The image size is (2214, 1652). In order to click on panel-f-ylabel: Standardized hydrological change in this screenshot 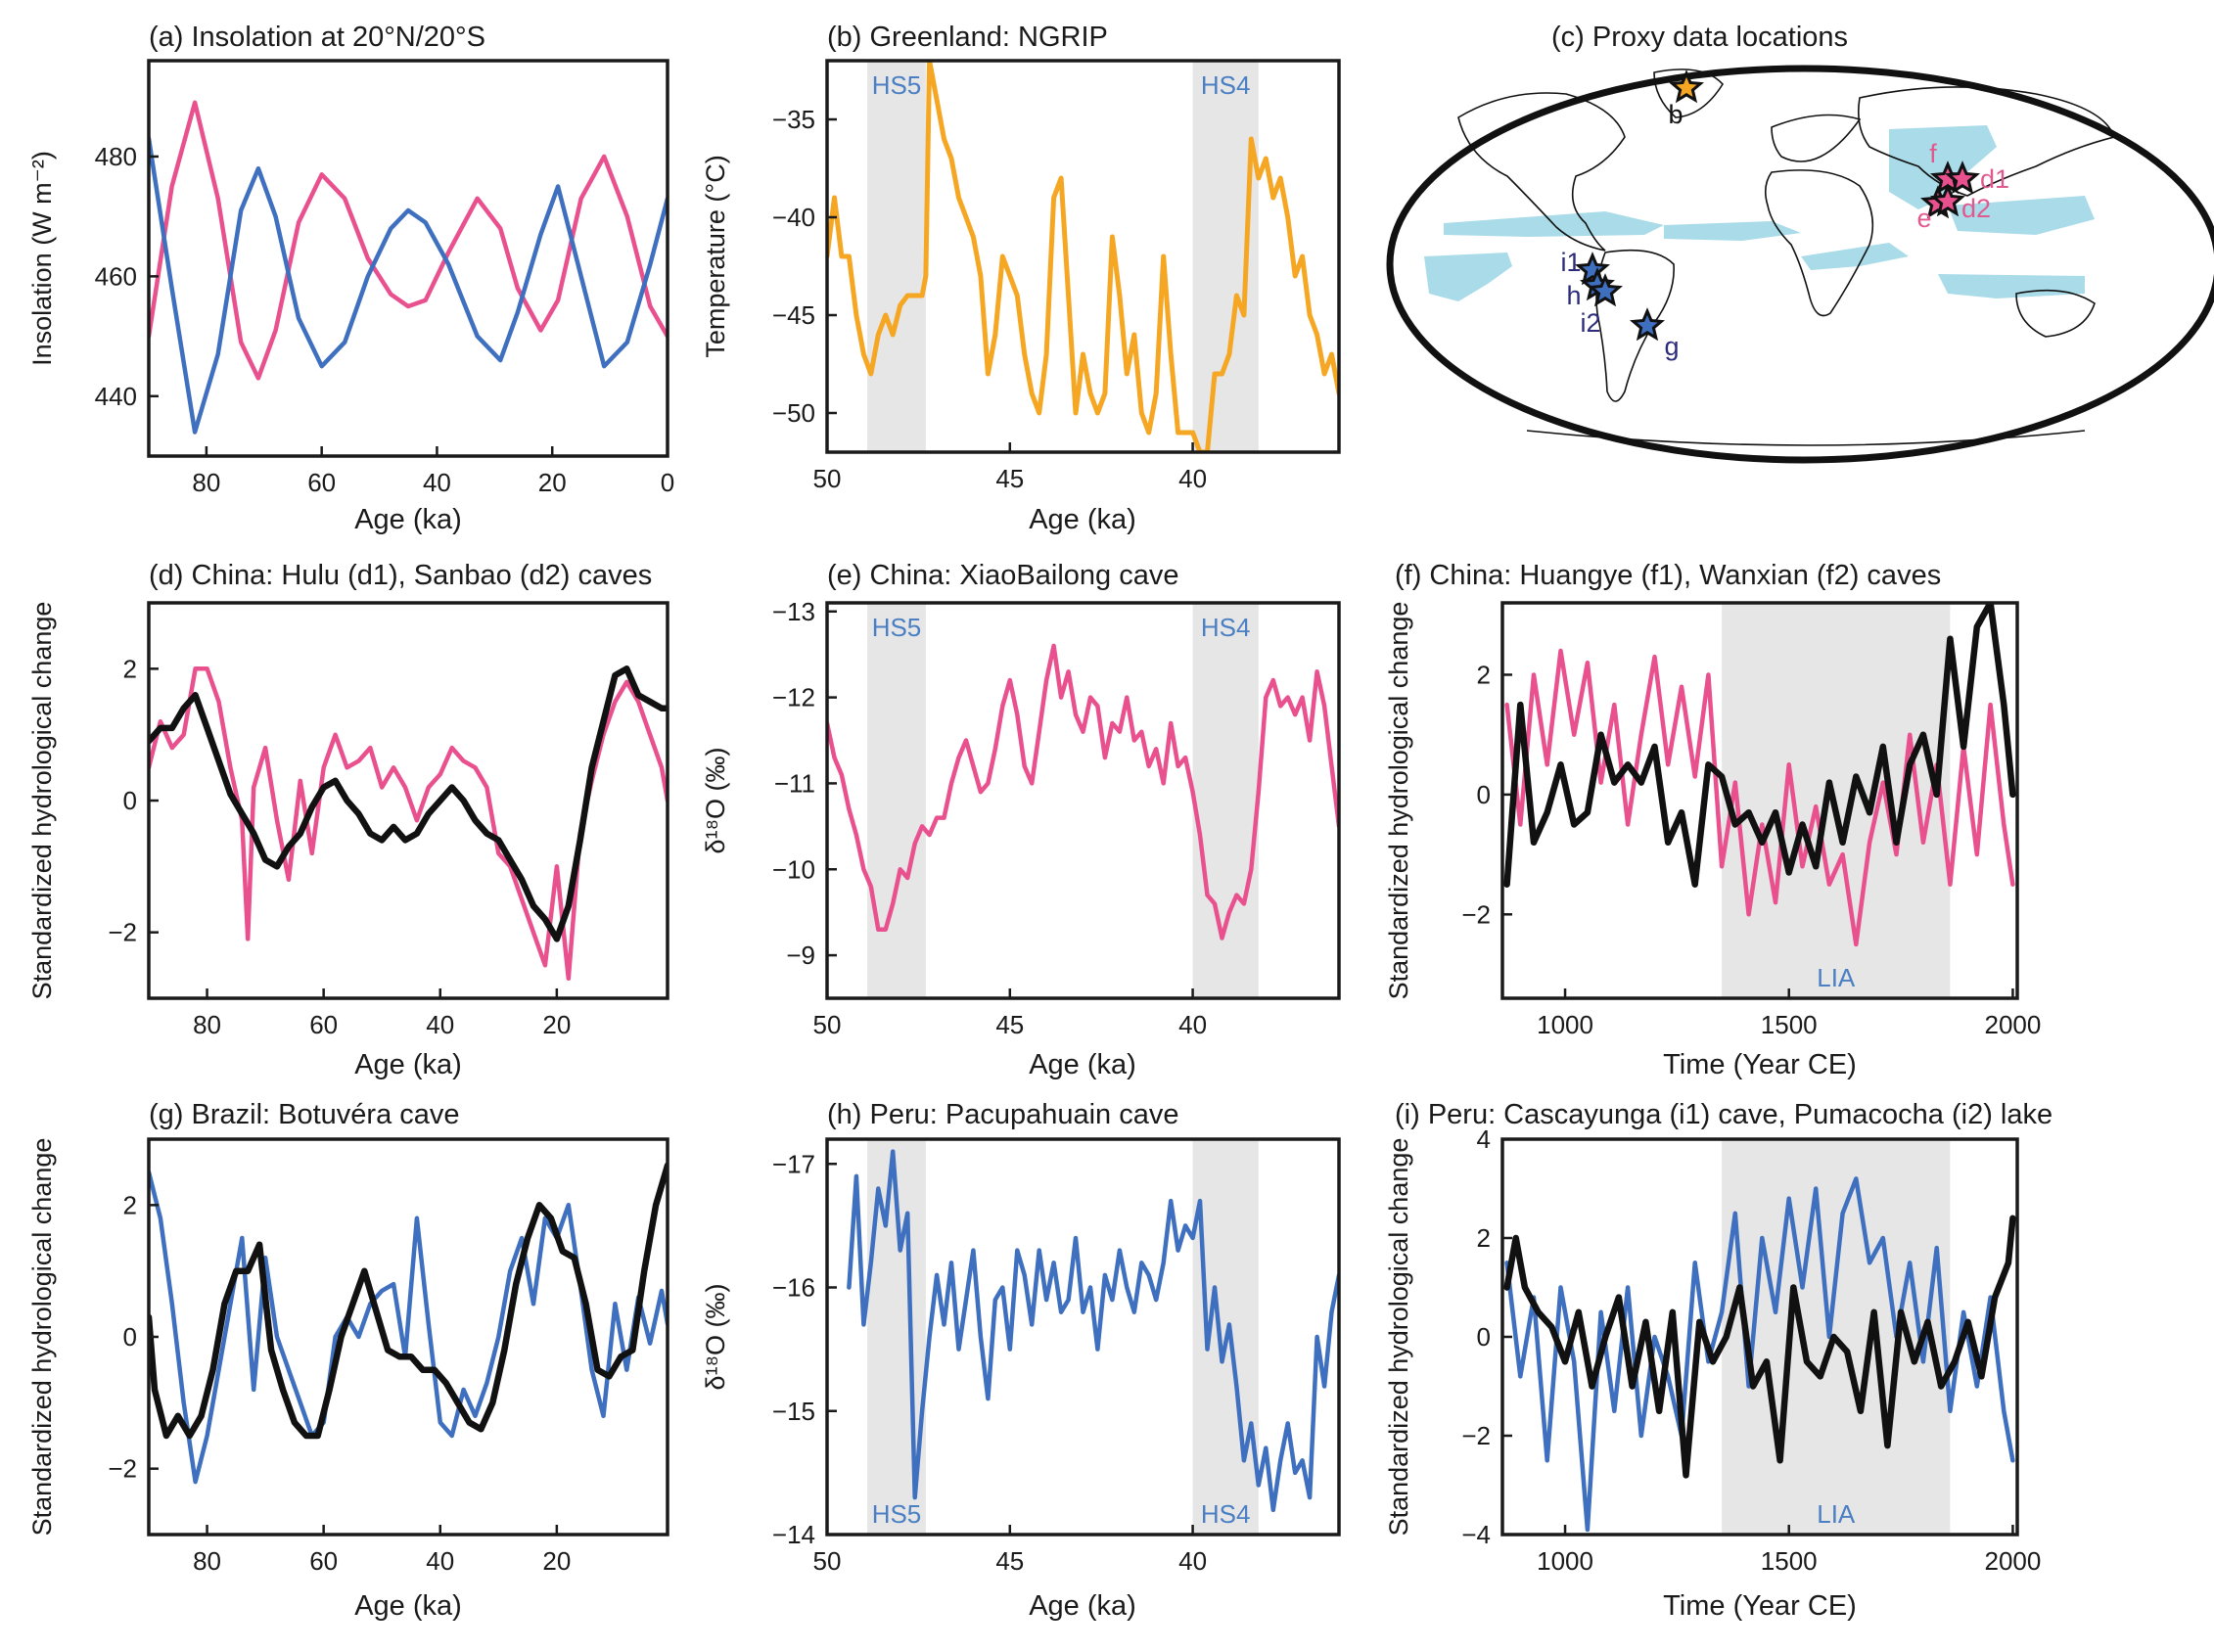, I will do `click(1398, 801)`.